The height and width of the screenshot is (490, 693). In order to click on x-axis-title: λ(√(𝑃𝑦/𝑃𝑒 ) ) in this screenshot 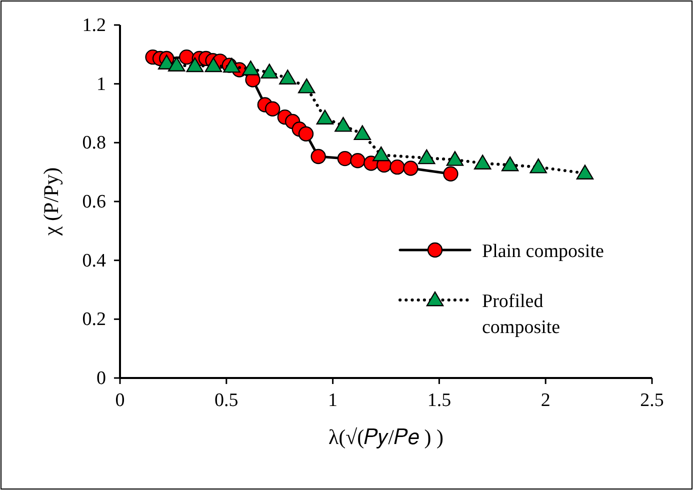, I will do `click(386, 437)`.